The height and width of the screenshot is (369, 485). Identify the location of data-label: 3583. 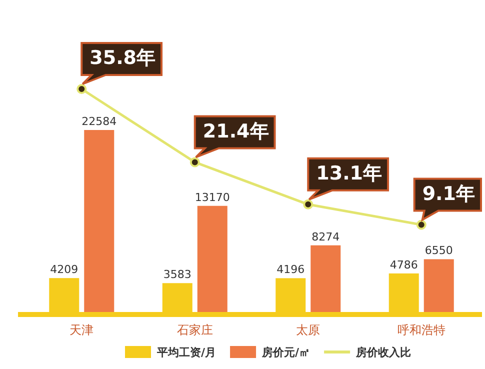
(177, 275).